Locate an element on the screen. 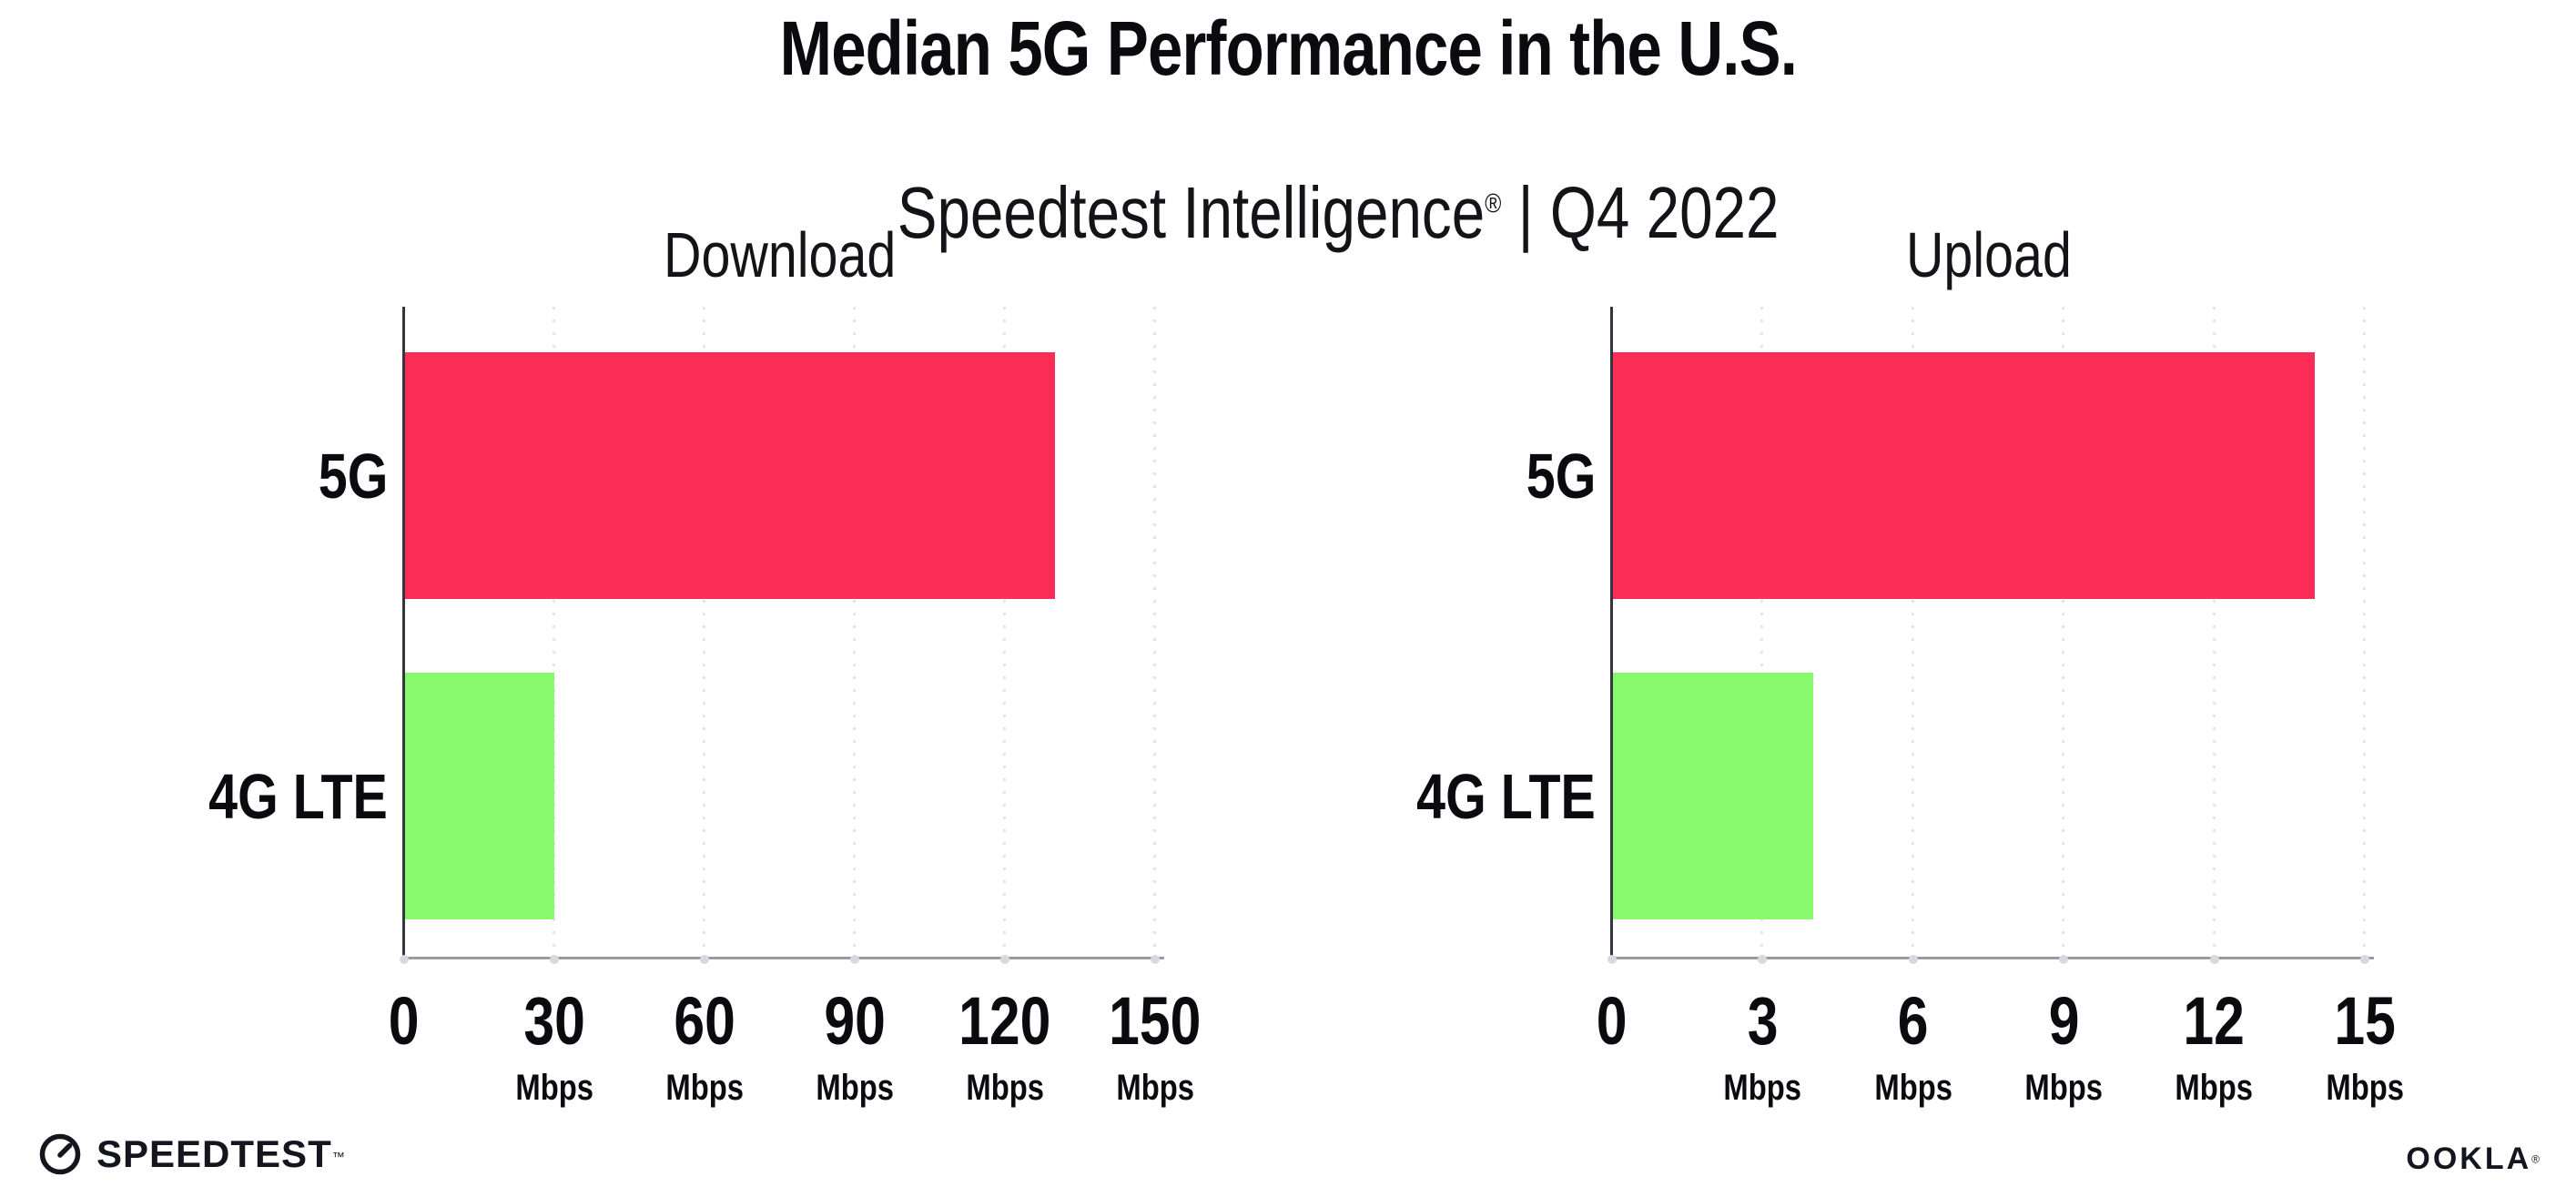 The height and width of the screenshot is (1197, 2576). ookla-registered-mark: ® is located at coordinates (2535, 1159).